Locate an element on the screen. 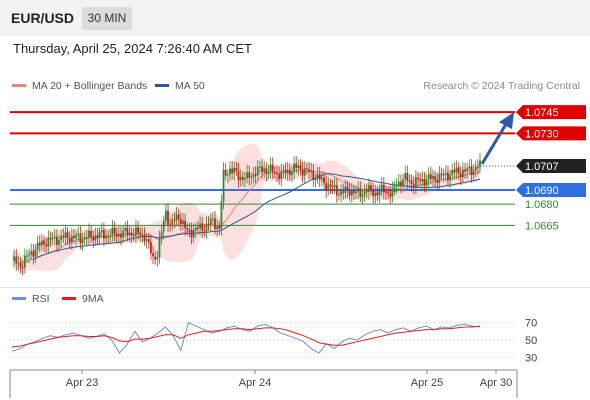 The height and width of the screenshot is (400, 590). chart-timestamp: Thursday, April 25, 2024 7:26:40 AM CET is located at coordinates (132, 48).